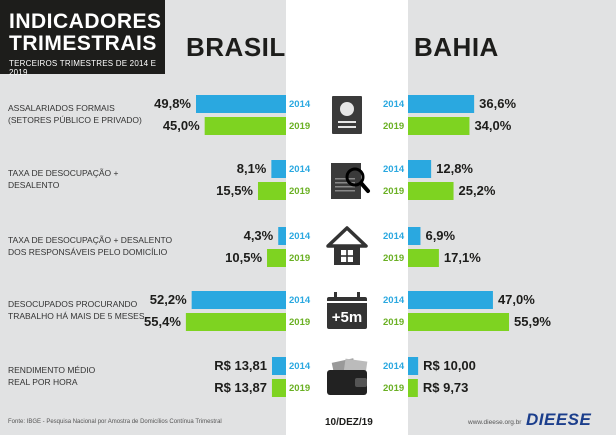 The width and height of the screenshot is (616, 435). What do you see at coordinates (456, 47) in the screenshot?
I see `region-bahia: BAHIA` at bounding box center [456, 47].